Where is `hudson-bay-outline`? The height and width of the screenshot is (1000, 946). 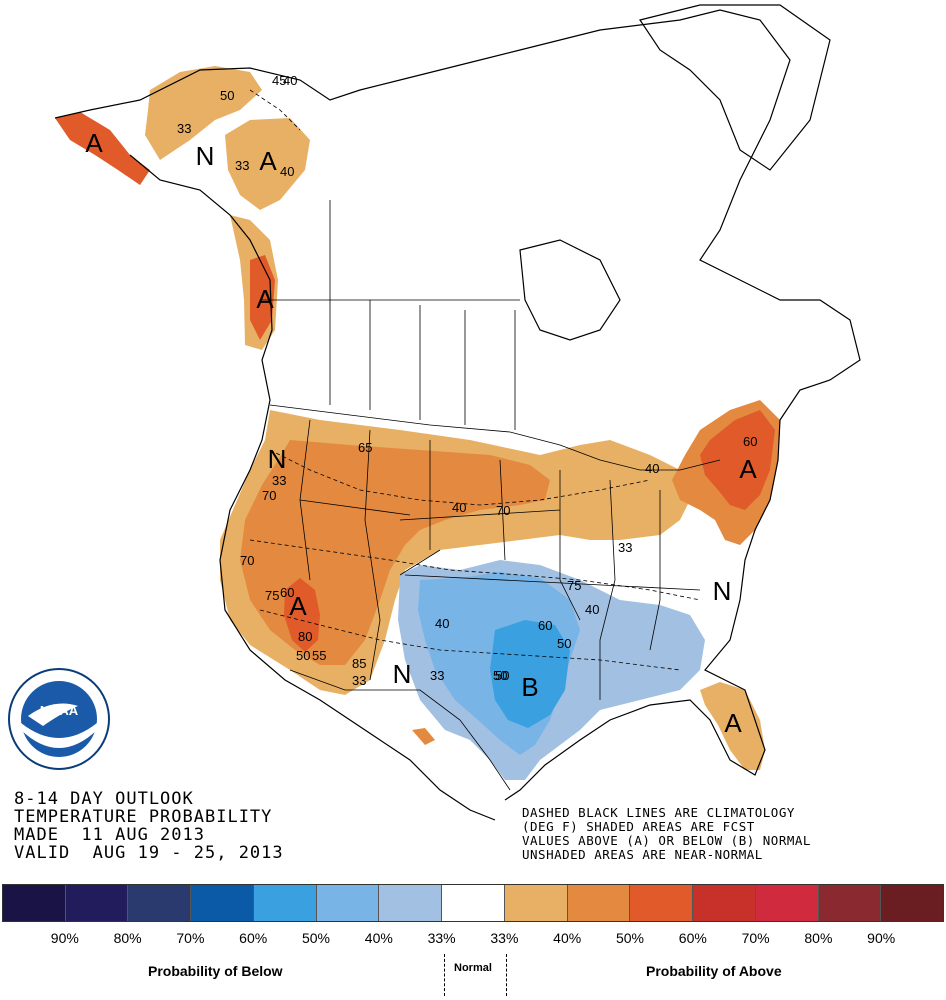
hudson-bay-outline is located at coordinates (570, 290).